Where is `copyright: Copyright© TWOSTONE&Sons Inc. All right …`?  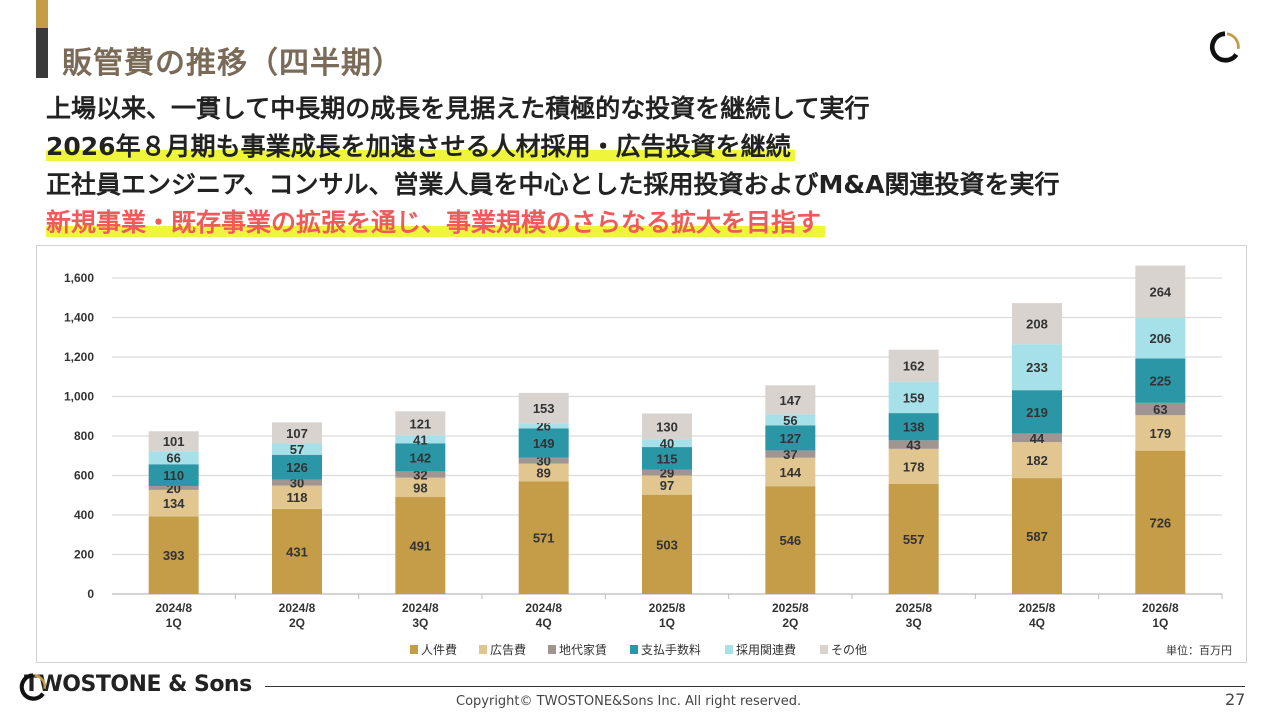 copyright: Copyright© TWOSTONE&Sons Inc. All right … is located at coordinates (629, 701).